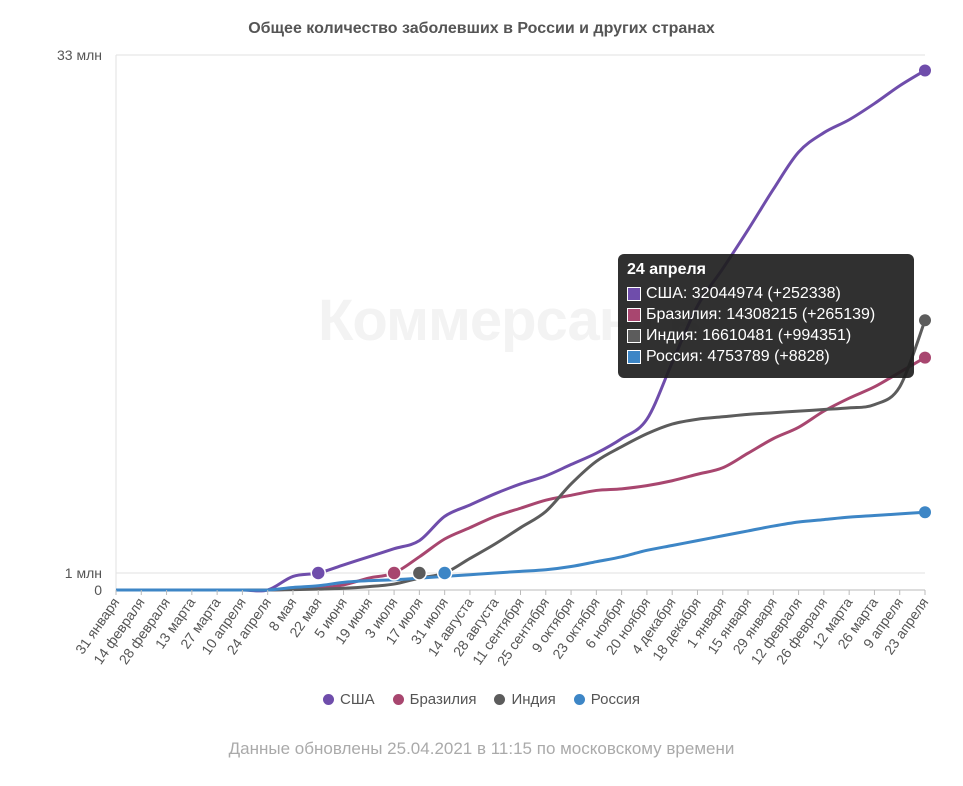  Describe the element at coordinates (761, 314) in the screenshot. I see `tooltip-text-brazil: Бразилия: 14308215 (+265139)` at that location.